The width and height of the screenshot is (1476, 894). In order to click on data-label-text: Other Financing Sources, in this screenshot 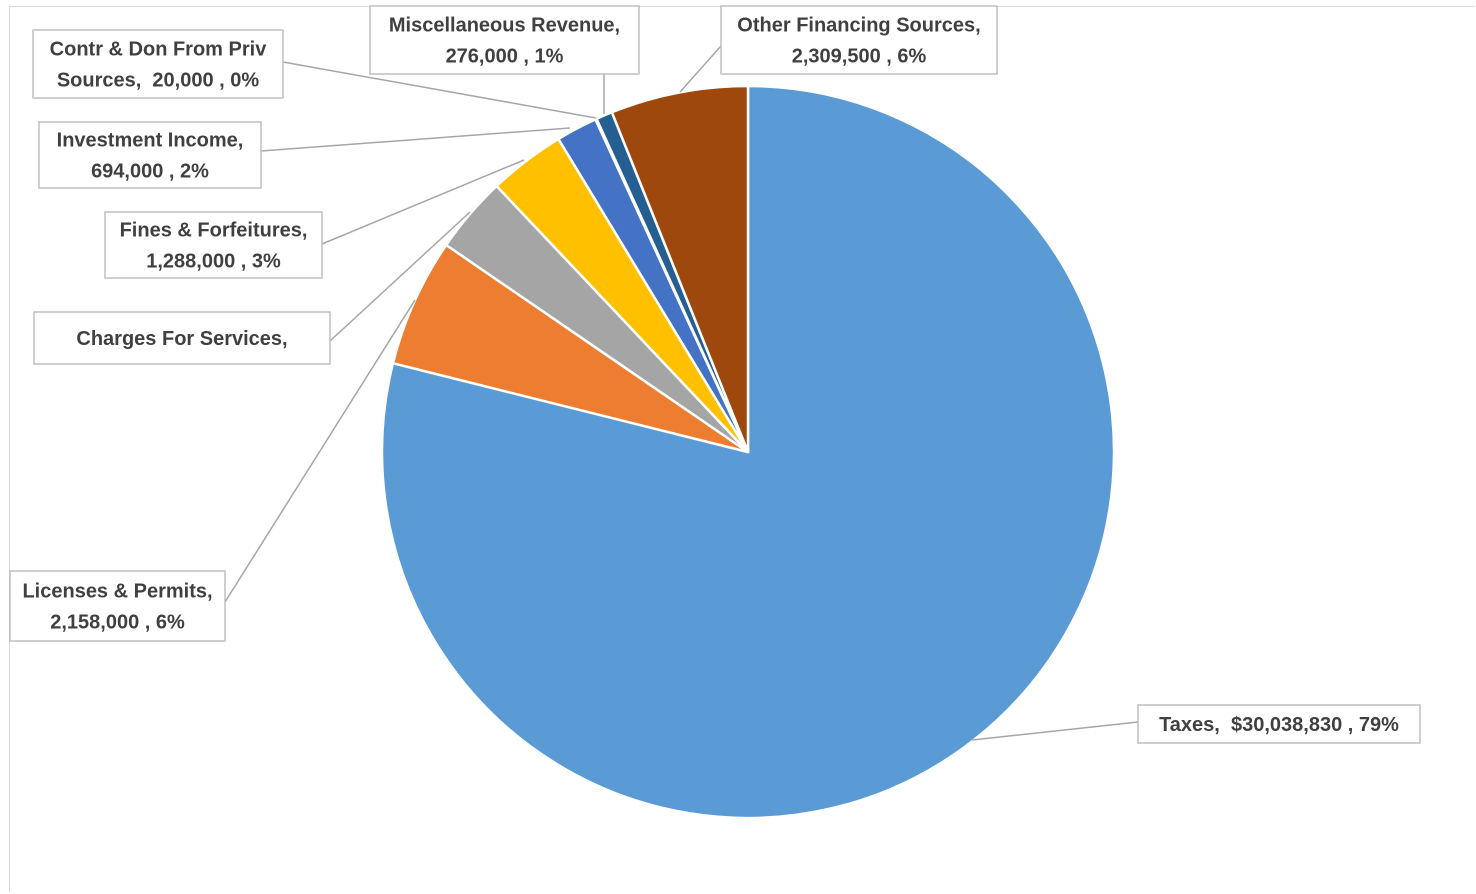, I will do `click(858, 26)`.